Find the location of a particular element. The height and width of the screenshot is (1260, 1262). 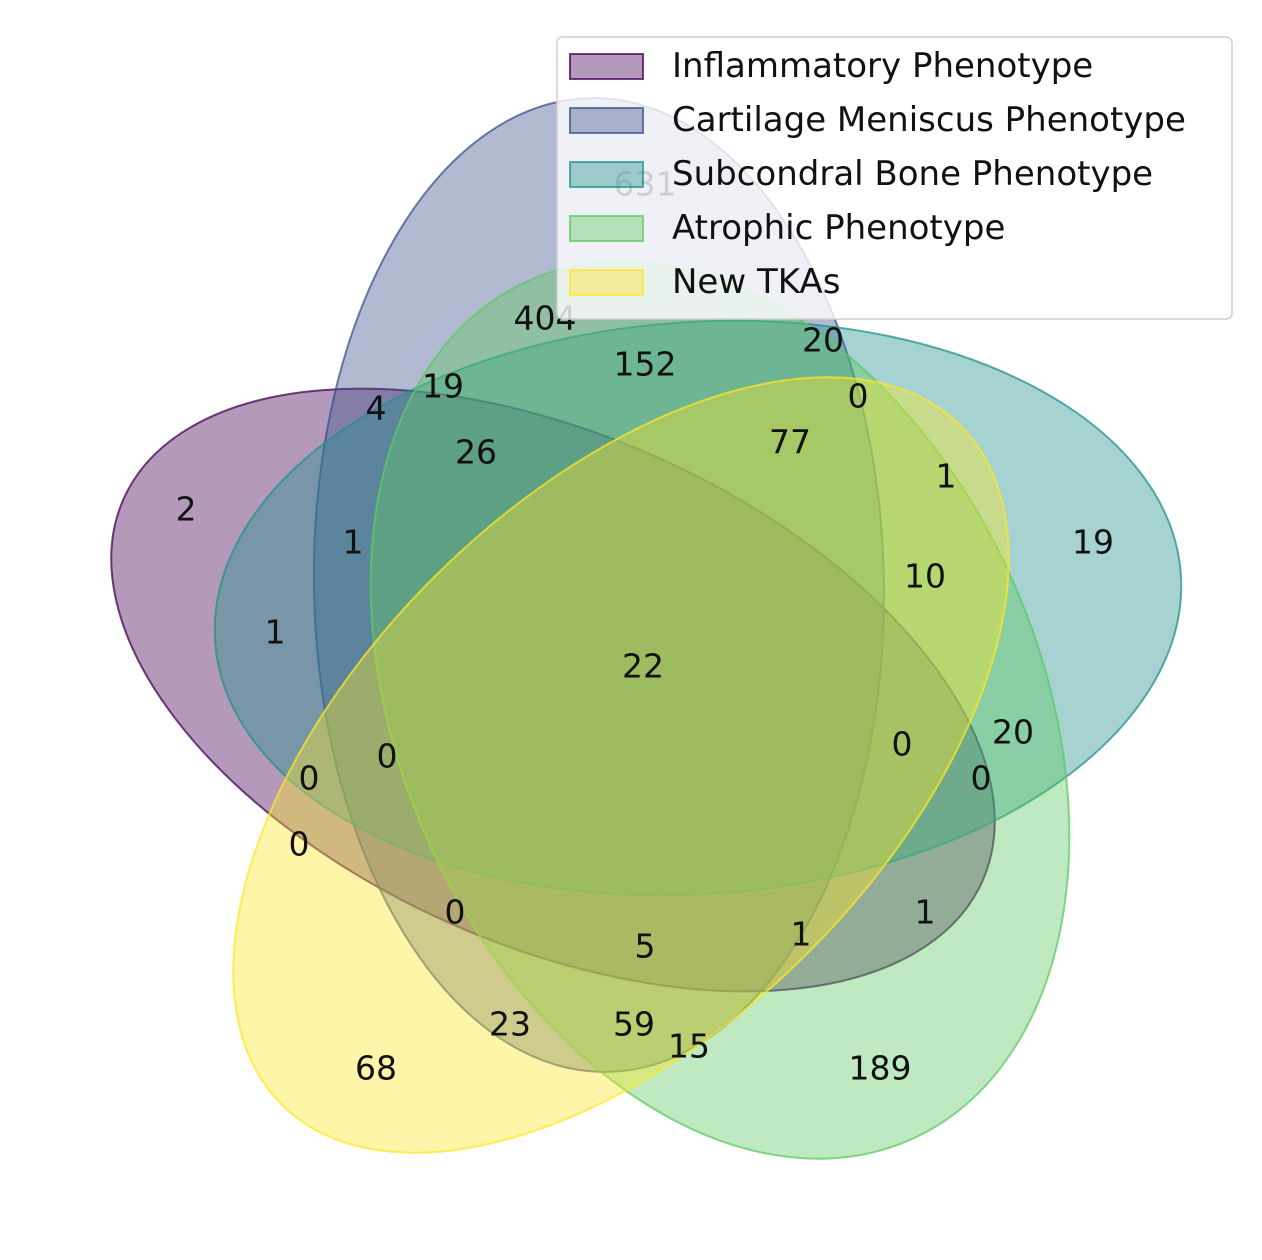

region-count-01011: 59 is located at coordinates (634, 1024).